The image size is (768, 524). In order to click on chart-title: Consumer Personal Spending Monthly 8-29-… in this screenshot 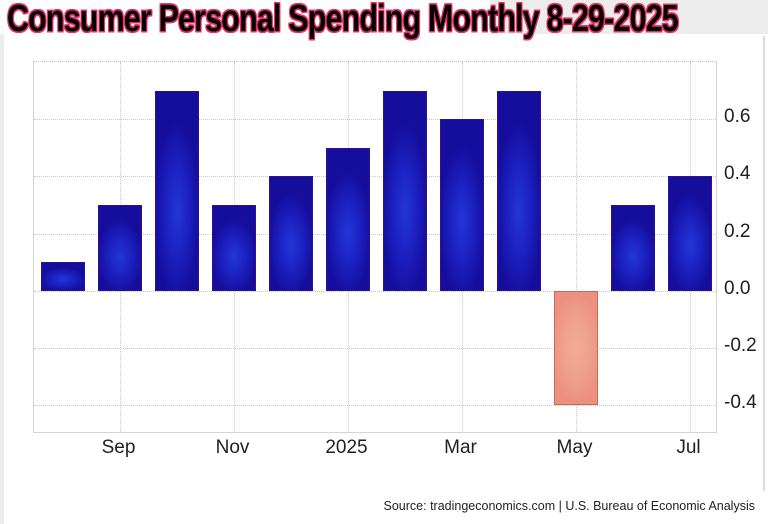, I will do `click(343, 20)`.